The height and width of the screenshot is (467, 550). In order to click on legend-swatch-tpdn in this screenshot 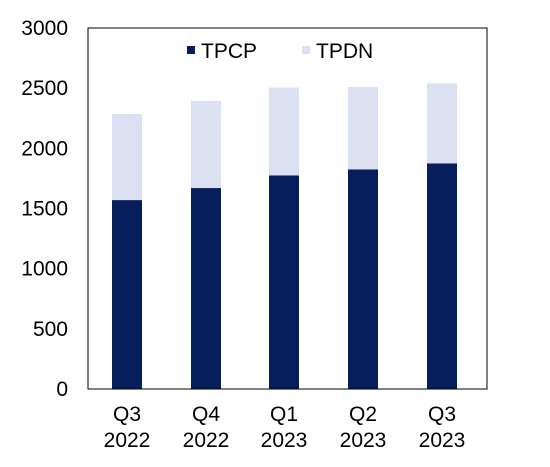, I will do `click(306, 50)`.